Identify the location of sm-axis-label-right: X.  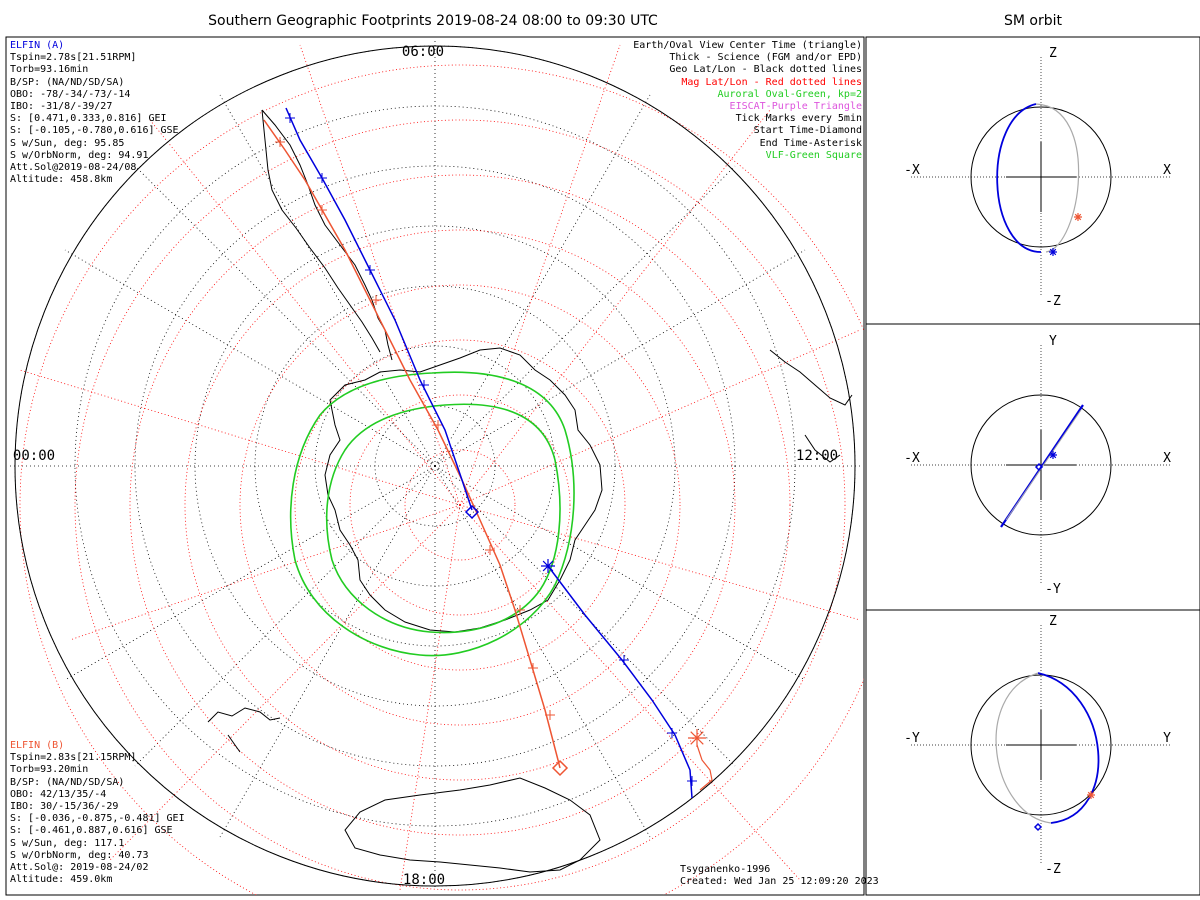
(1167, 170).